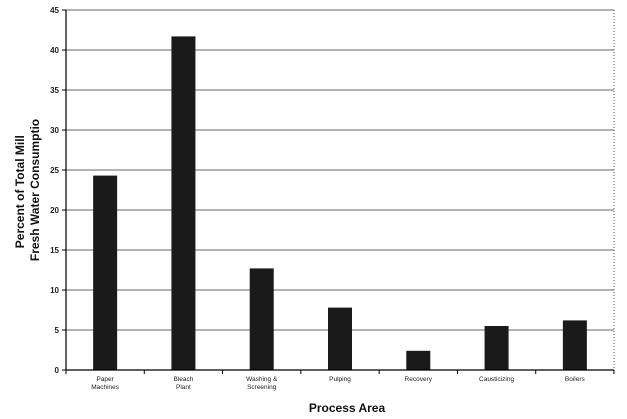 This screenshot has height=419, width=627. What do you see at coordinates (54, 10) in the screenshot?
I see `y-tick-label-45: 45` at bounding box center [54, 10].